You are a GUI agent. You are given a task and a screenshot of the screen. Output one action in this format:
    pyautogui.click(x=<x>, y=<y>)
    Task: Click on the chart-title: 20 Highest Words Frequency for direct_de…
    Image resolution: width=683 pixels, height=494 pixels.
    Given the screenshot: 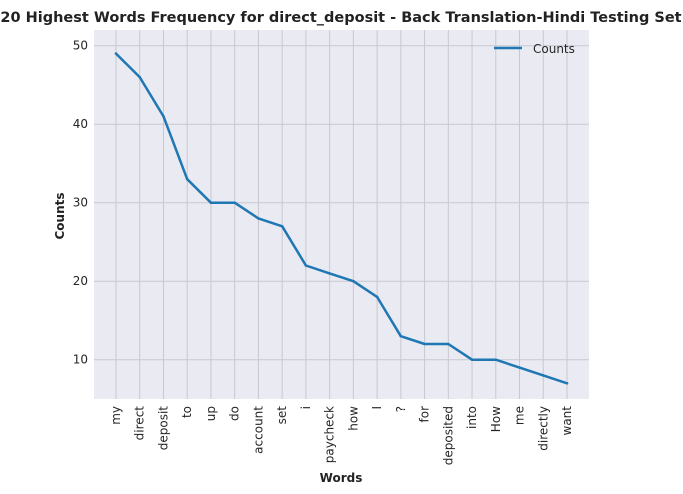 What is the action you would take?
    pyautogui.click(x=340, y=18)
    